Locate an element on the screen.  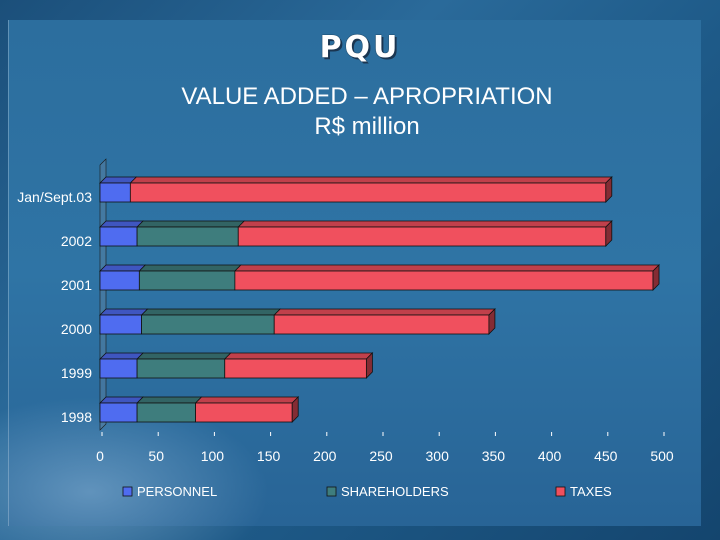
x-tick-label: 450 is located at coordinates (606, 456).